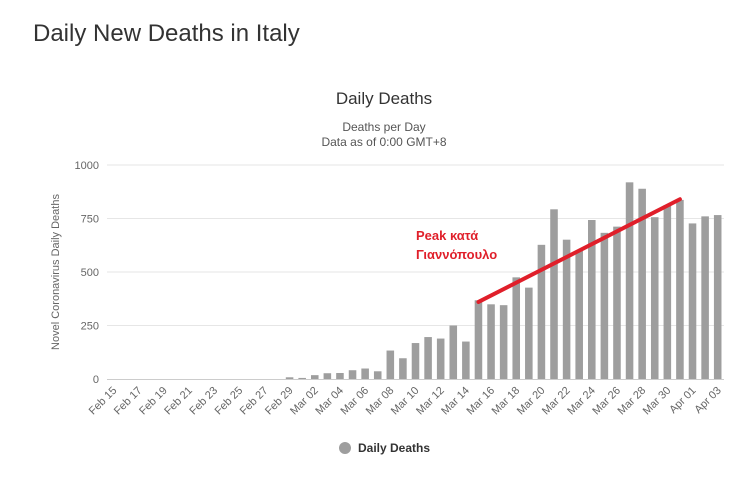 Image resolution: width=754 pixels, height=480 pixels. I want to click on y-tick-label: 0, so click(96, 380).